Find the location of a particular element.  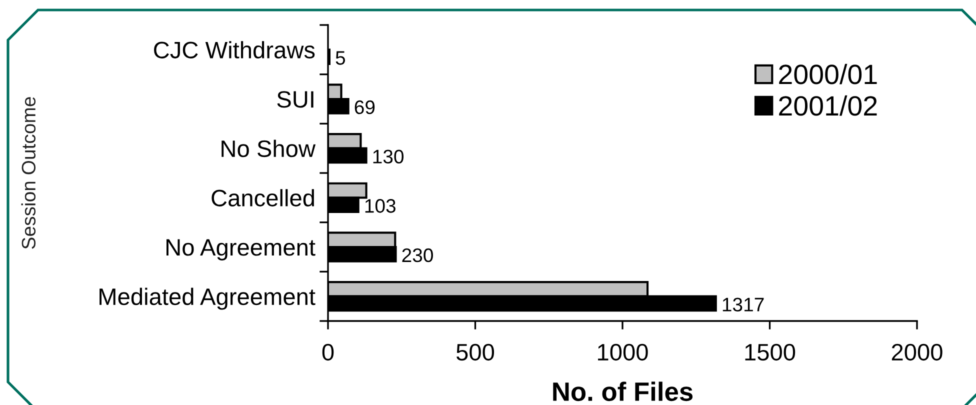

x-tick-label: 1000 is located at coordinates (623, 352).